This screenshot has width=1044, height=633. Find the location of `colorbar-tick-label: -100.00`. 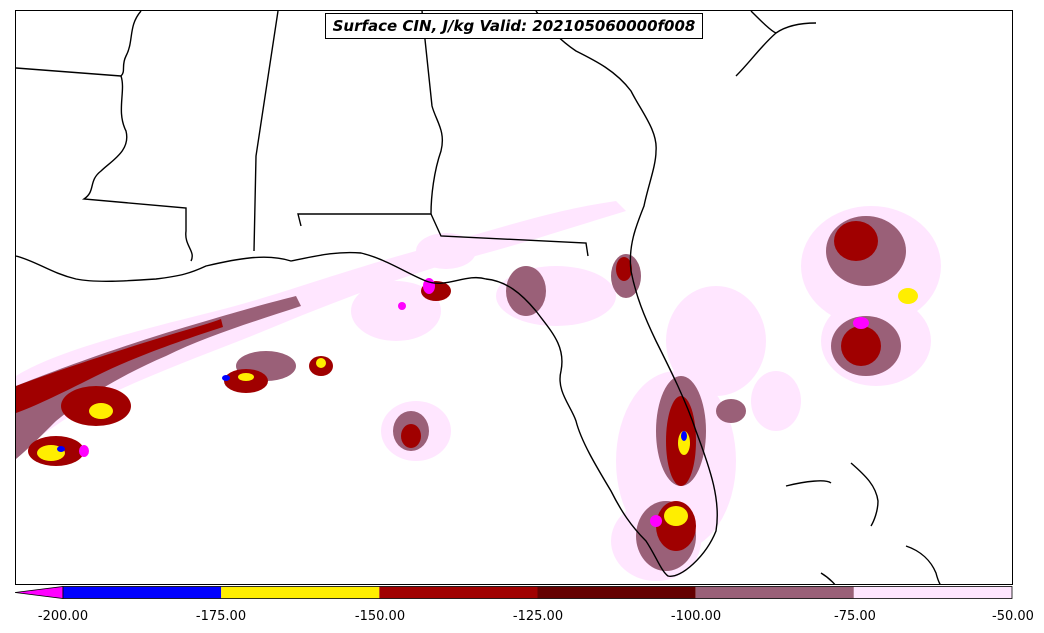

colorbar-tick-label: -100.00 is located at coordinates (696, 616).